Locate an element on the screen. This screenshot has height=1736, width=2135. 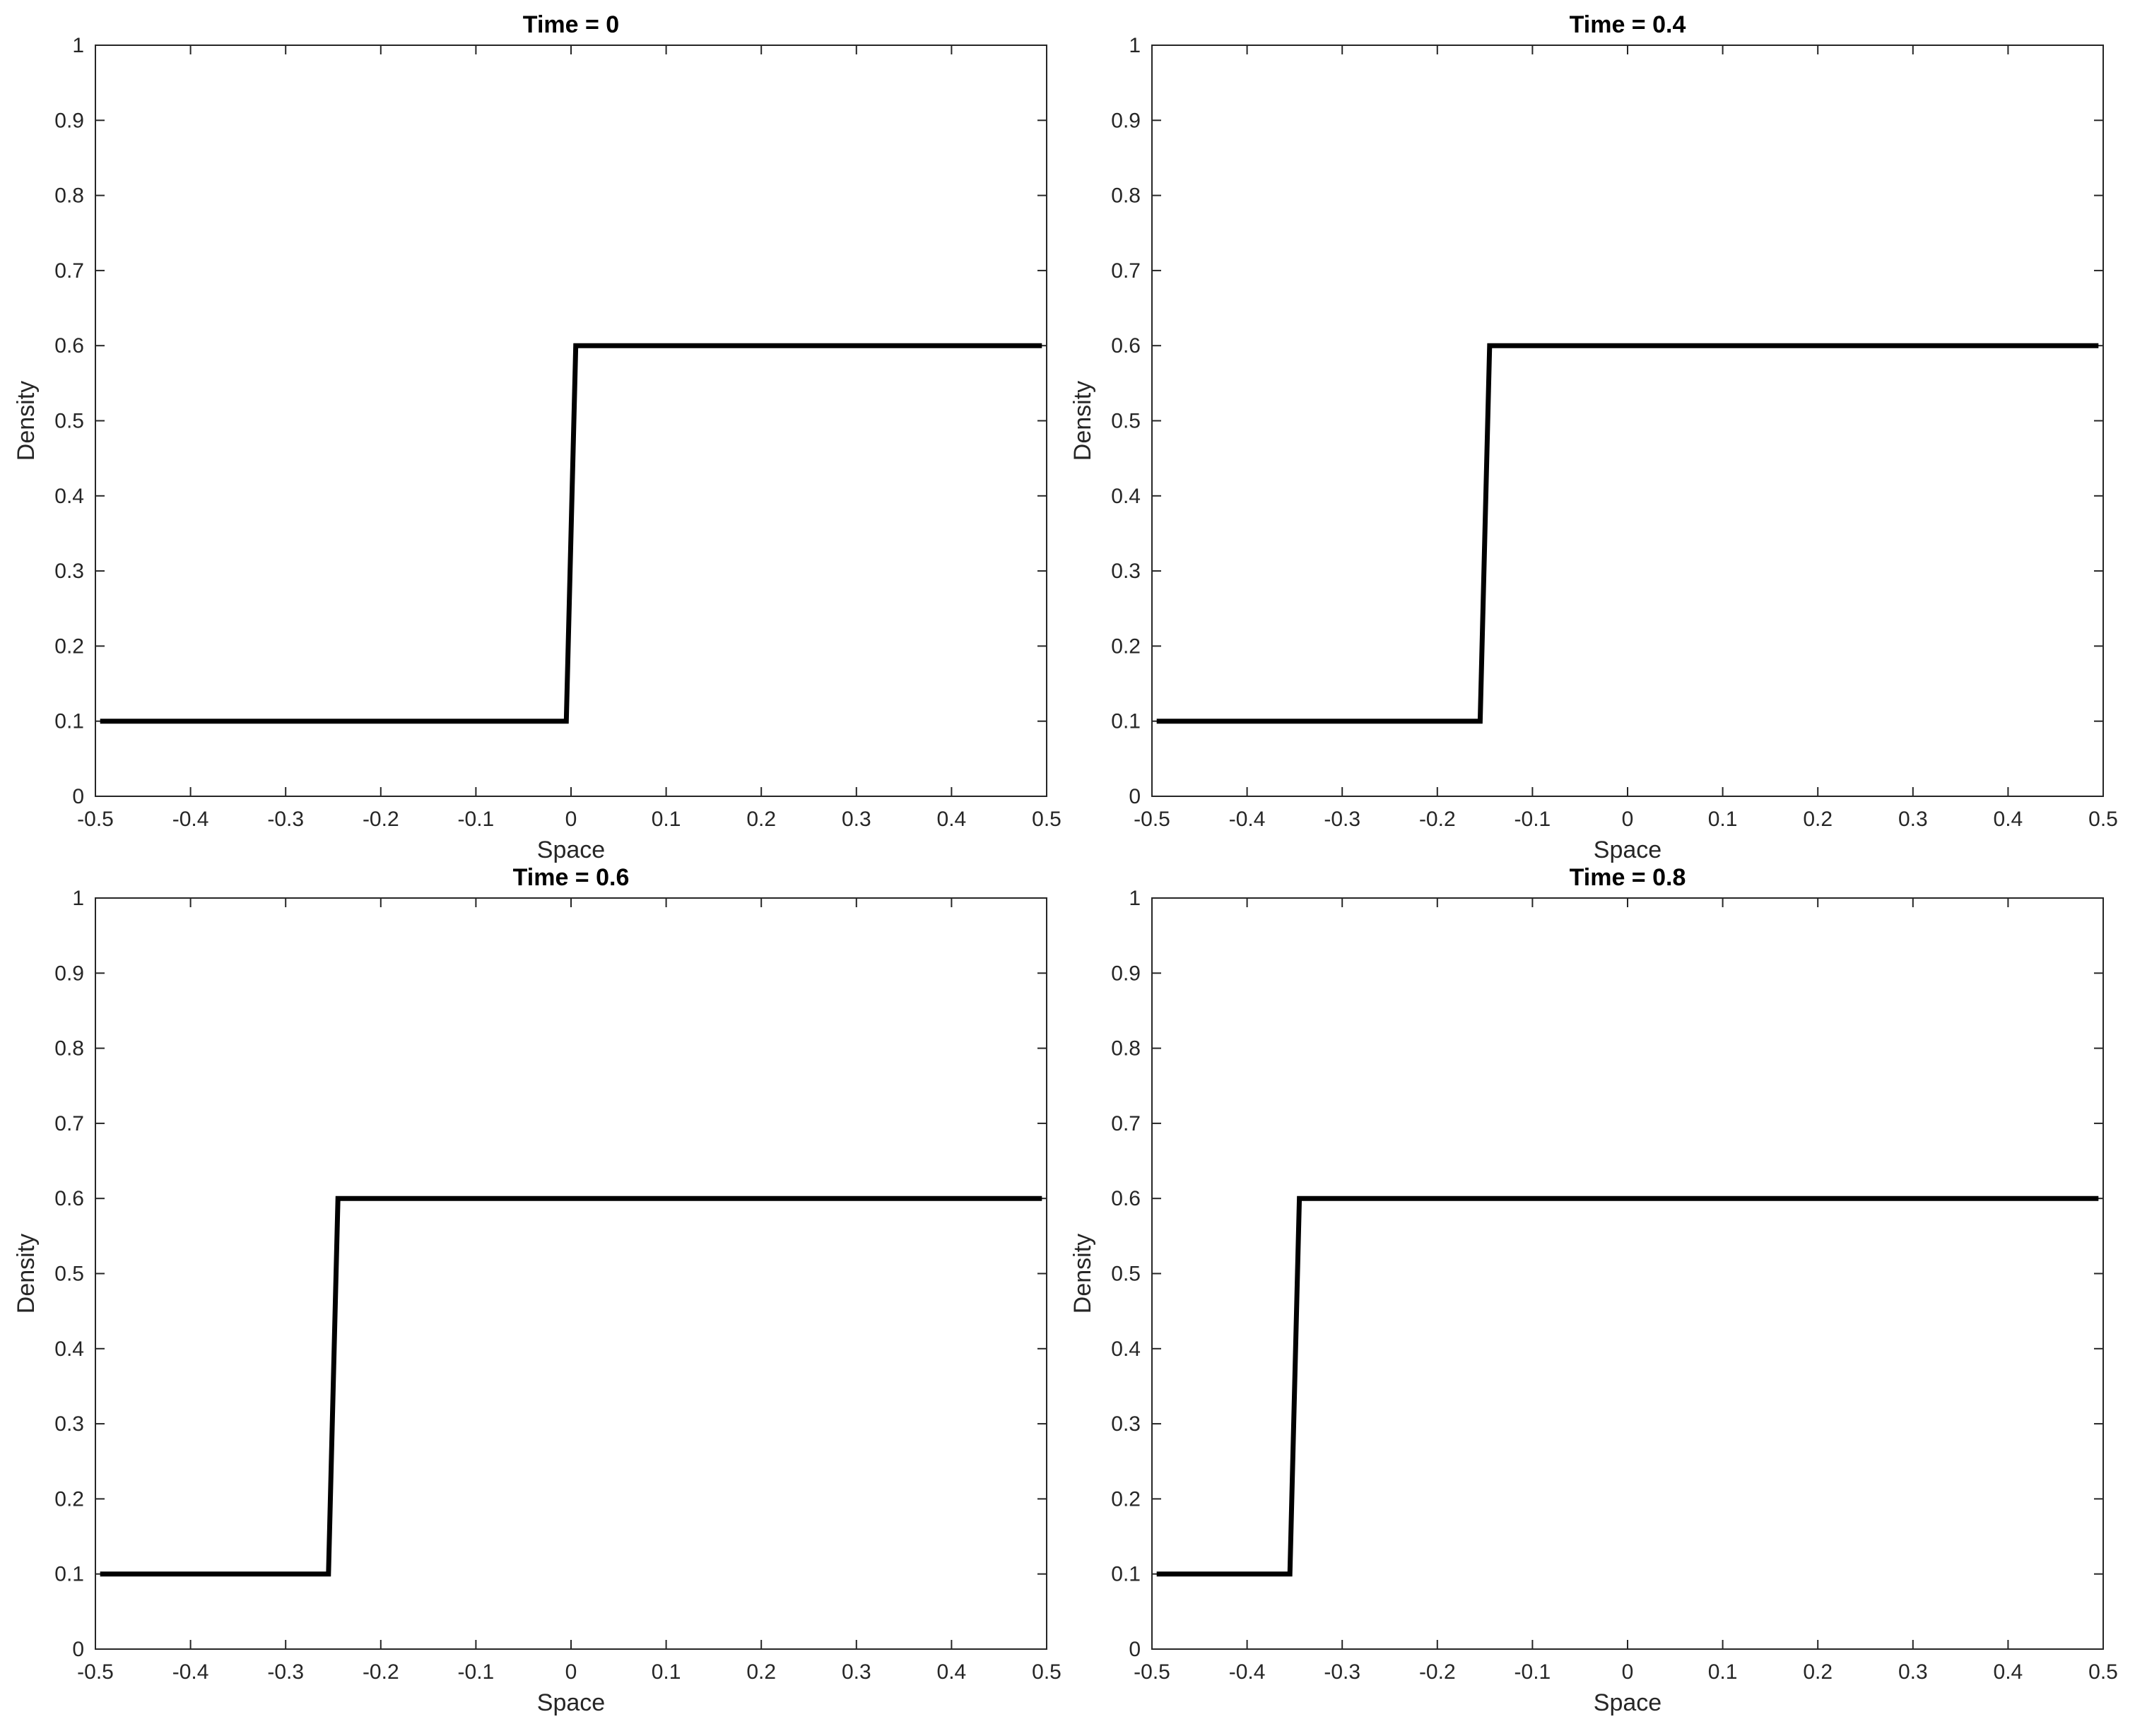
panel-title: Time = 0.8 is located at coordinates (1628, 877).